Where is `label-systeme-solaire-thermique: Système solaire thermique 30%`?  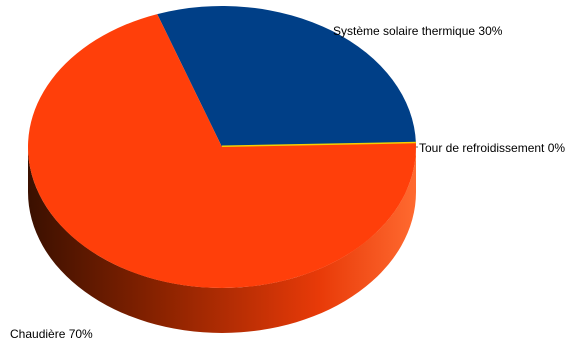
label-systeme-solaire-thermique: Système solaire thermique 30% is located at coordinates (418, 31).